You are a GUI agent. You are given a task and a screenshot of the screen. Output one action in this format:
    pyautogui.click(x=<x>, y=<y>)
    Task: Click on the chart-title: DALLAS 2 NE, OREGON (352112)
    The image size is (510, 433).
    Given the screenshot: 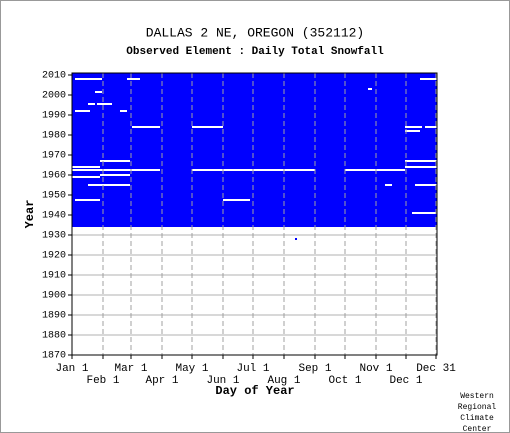 What is the action you would take?
    pyautogui.click(x=255, y=32)
    